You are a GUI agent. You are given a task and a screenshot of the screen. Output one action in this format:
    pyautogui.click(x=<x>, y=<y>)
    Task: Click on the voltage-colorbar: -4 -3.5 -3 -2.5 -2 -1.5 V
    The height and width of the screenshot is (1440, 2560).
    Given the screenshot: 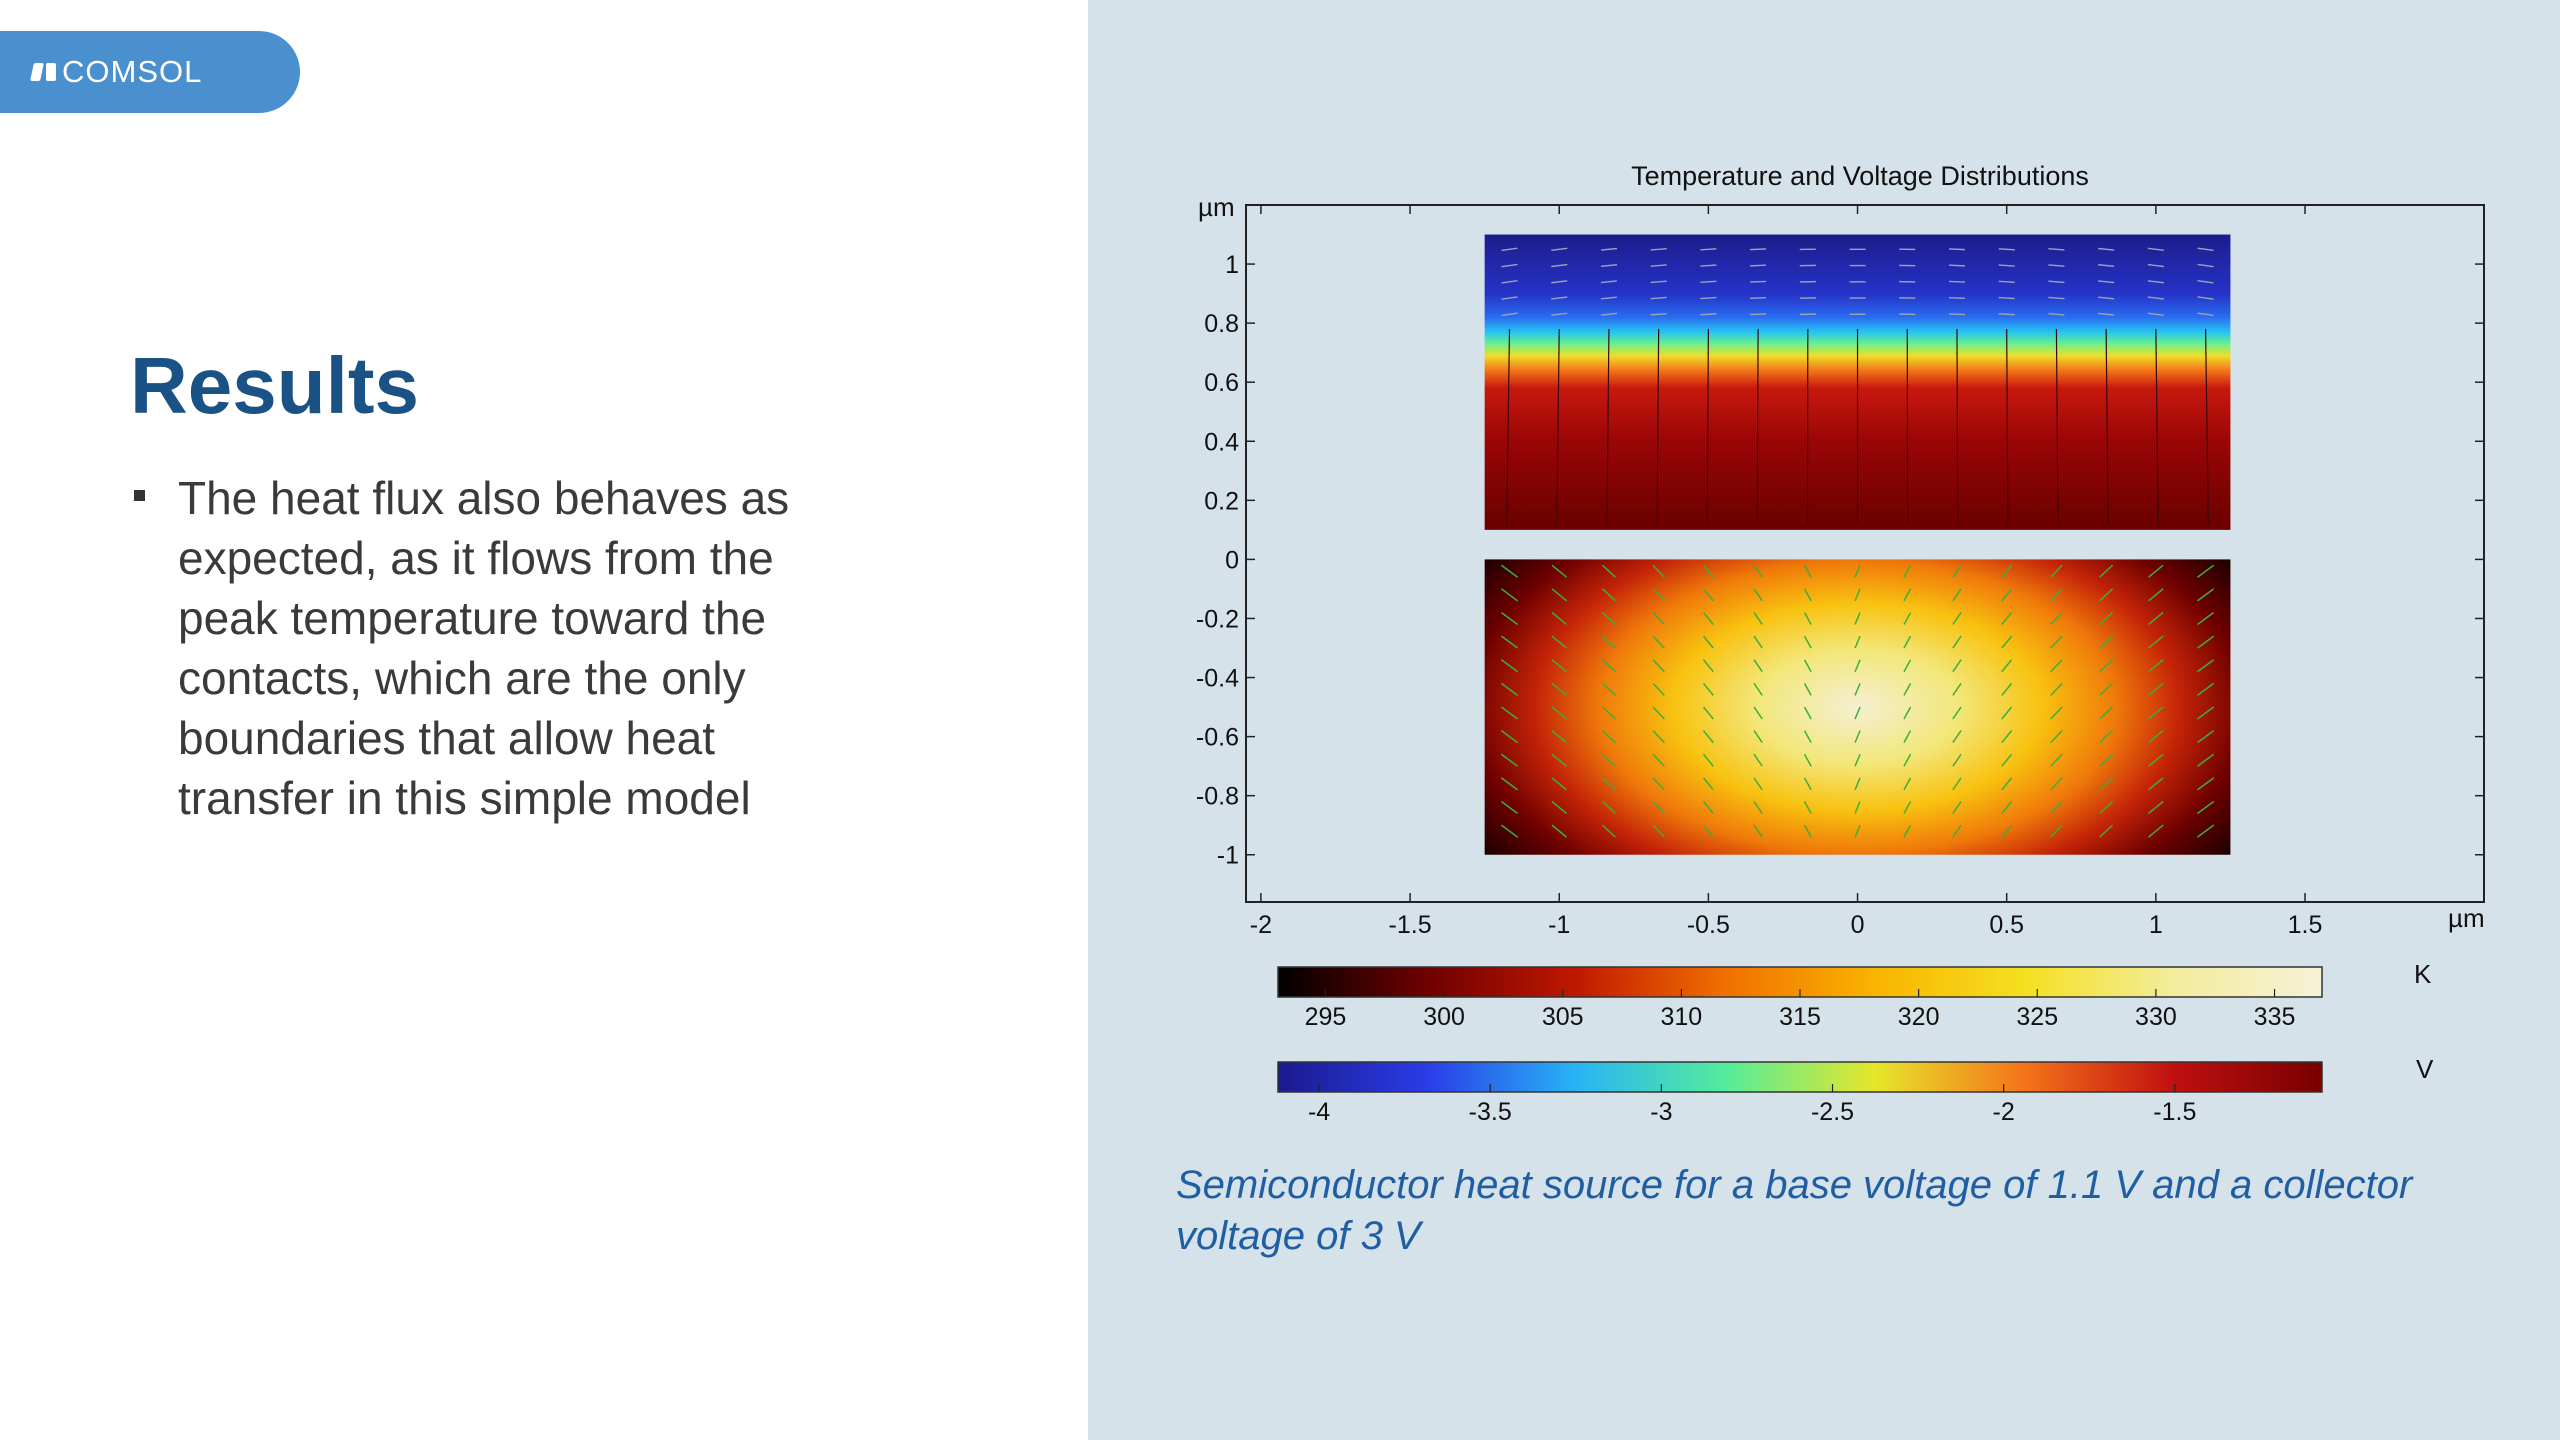 What is the action you would take?
    pyautogui.click(x=1855, y=1090)
    